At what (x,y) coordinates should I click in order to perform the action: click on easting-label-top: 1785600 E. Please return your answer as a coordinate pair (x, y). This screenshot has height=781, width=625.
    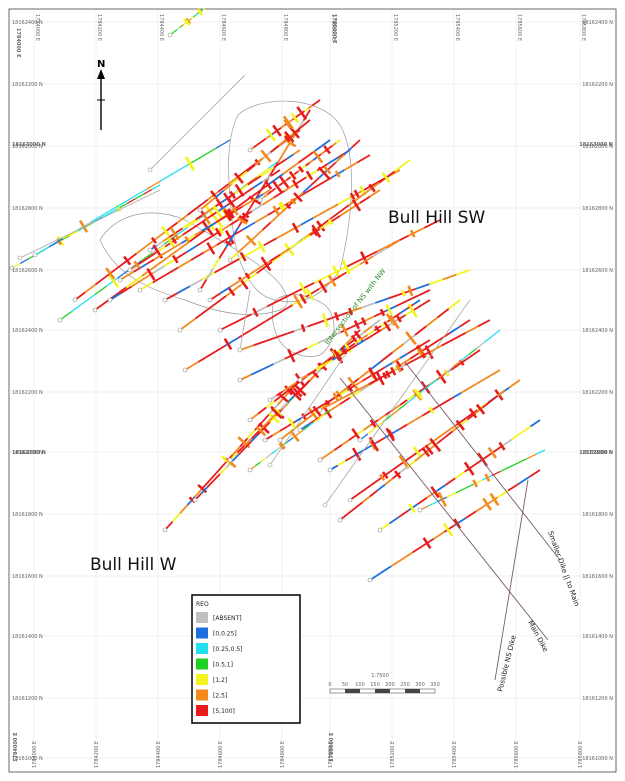
    Looking at the image, I should click on (519, 27).